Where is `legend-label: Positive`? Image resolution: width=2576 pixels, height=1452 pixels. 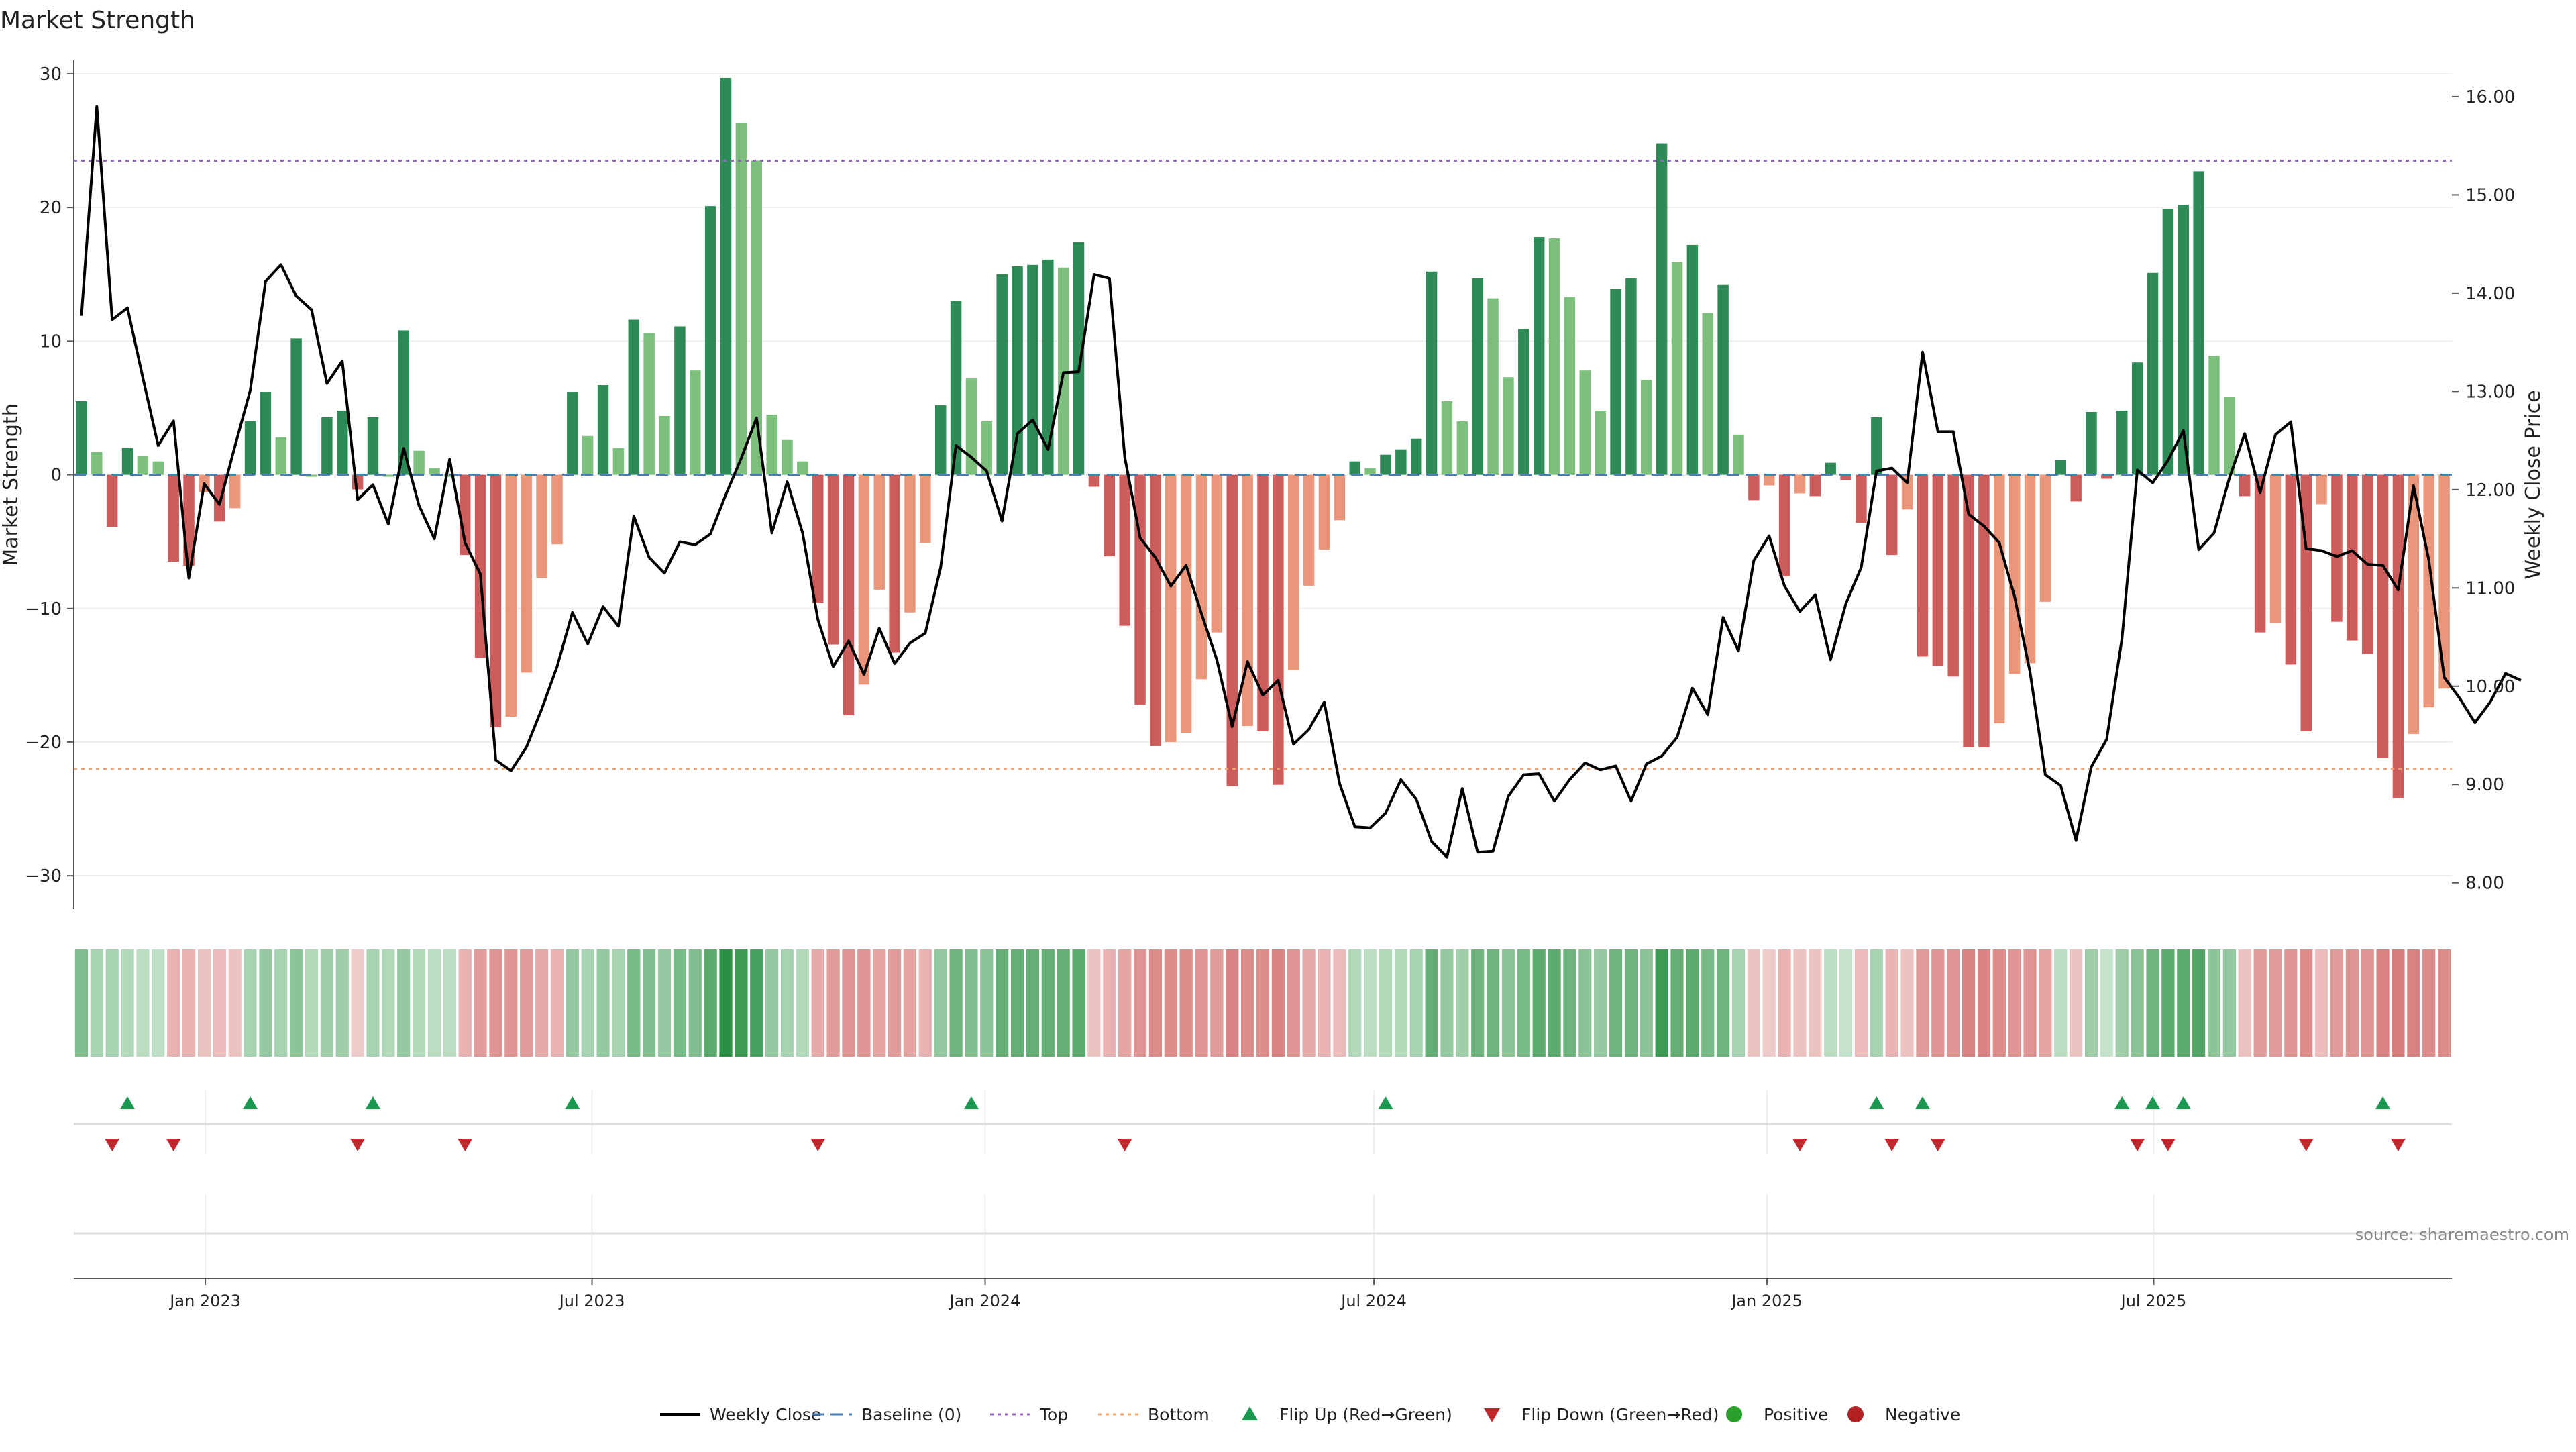 legend-label: Positive is located at coordinates (1796, 1415).